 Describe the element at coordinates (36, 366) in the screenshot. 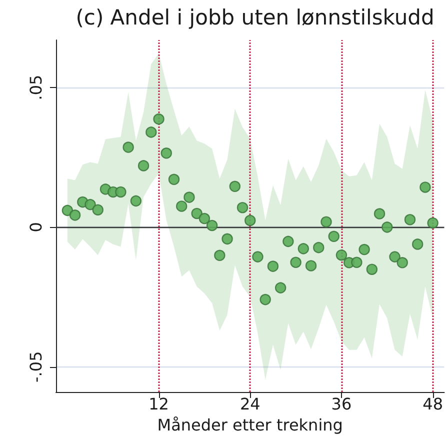

I see `y-tick-label: -.05` at that location.